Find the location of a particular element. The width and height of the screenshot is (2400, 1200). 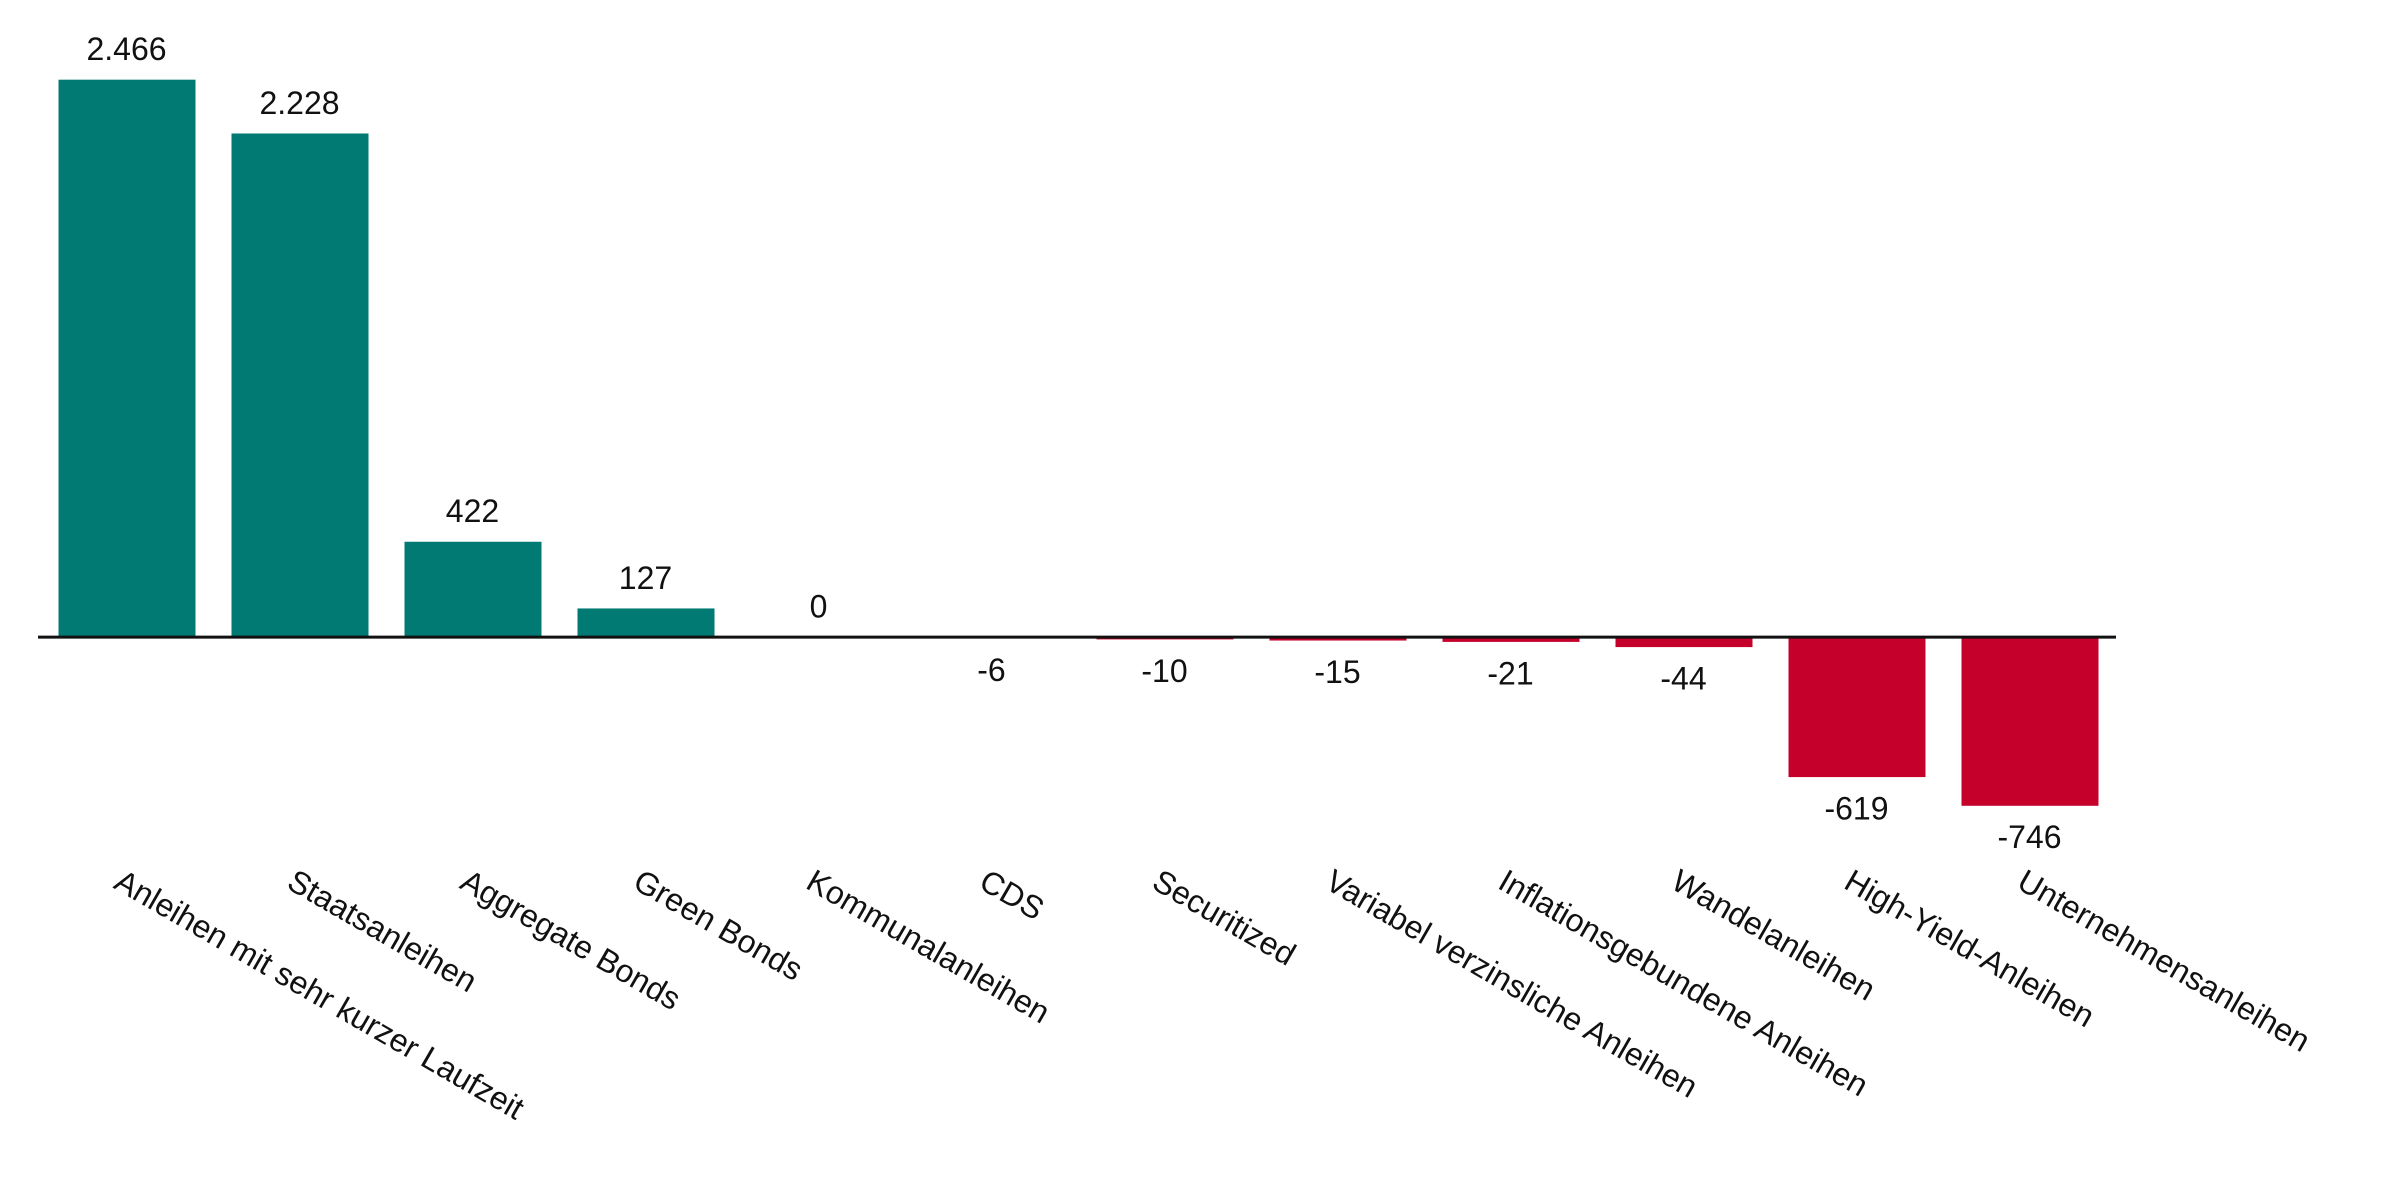

value-label: 422 is located at coordinates (472, 511).